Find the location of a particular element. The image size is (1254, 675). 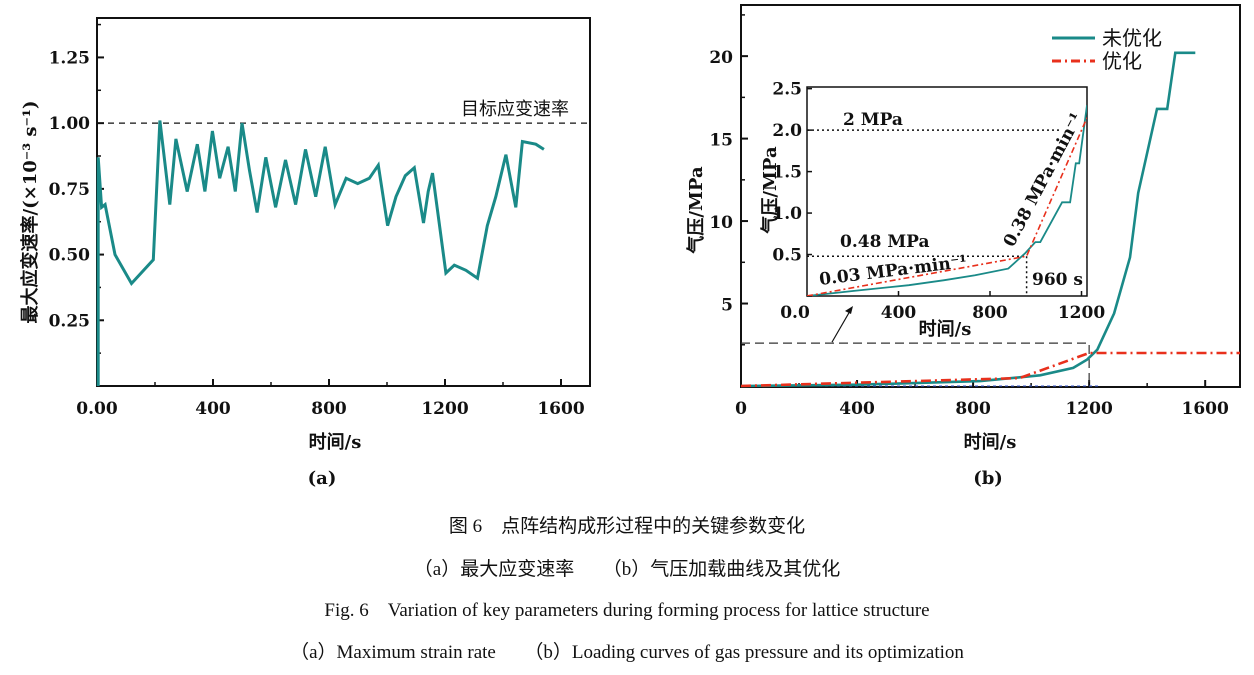

caption-cn-sub: （a）最大应变速率 （b）气压加载曲线及其优化 is located at coordinates (627, 569).